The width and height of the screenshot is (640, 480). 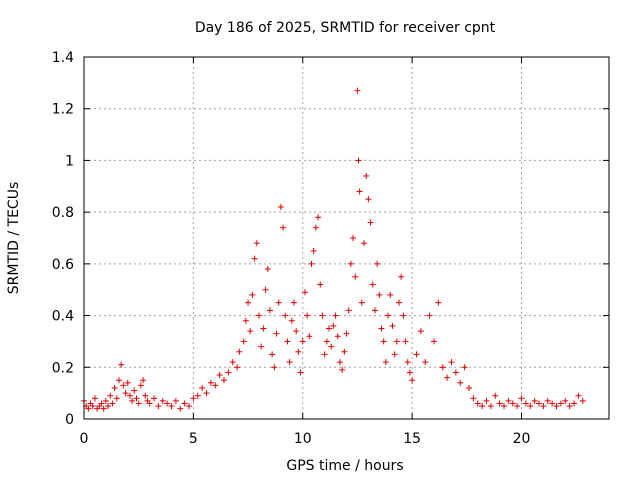 I want to click on y-tick-label: 0, so click(x=69, y=420).